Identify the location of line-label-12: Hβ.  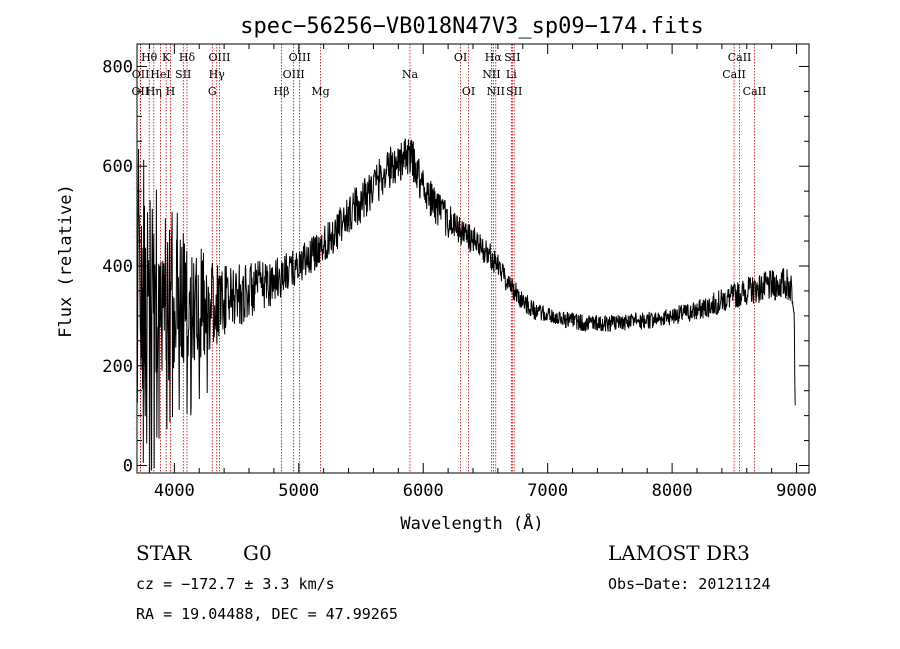
(282, 91).